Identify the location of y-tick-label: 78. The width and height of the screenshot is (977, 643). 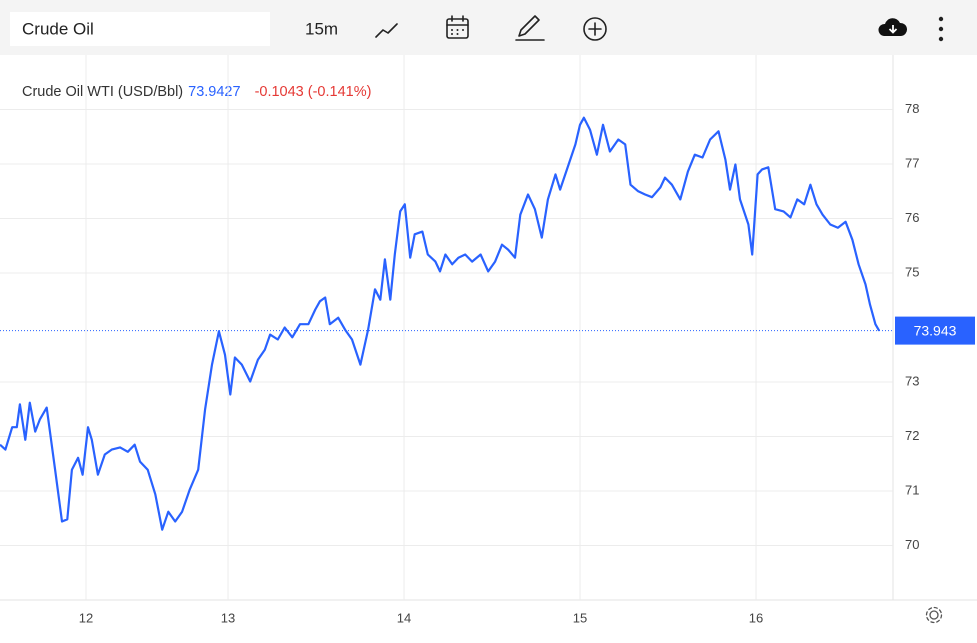
(912, 108).